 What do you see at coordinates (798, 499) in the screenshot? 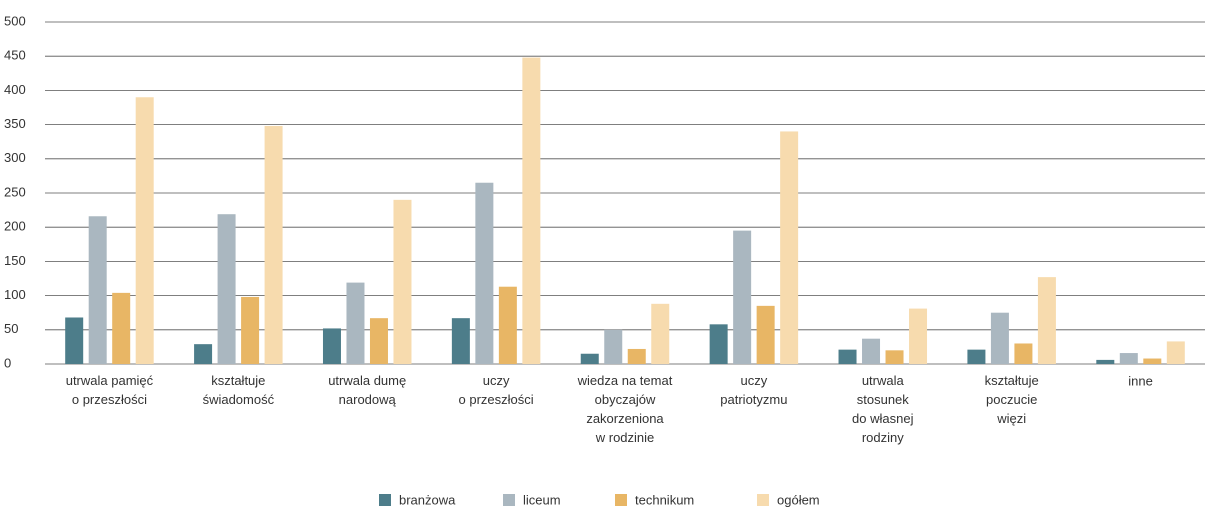
I see `legend-label: ogółem` at bounding box center [798, 499].